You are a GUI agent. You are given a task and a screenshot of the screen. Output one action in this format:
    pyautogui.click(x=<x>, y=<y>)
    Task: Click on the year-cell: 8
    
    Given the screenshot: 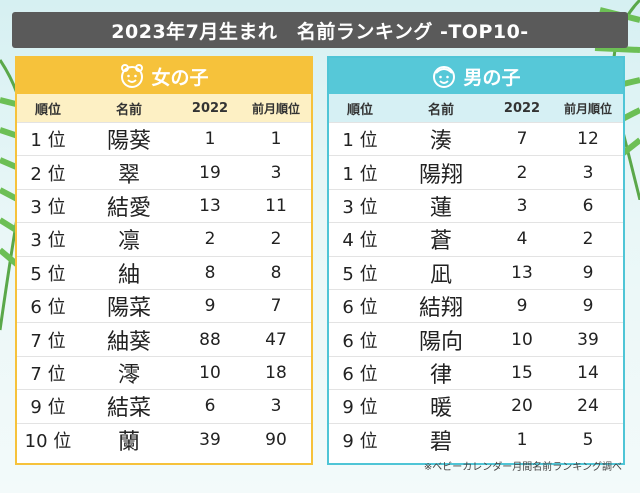 What is the action you would take?
    pyautogui.click(x=210, y=272)
    